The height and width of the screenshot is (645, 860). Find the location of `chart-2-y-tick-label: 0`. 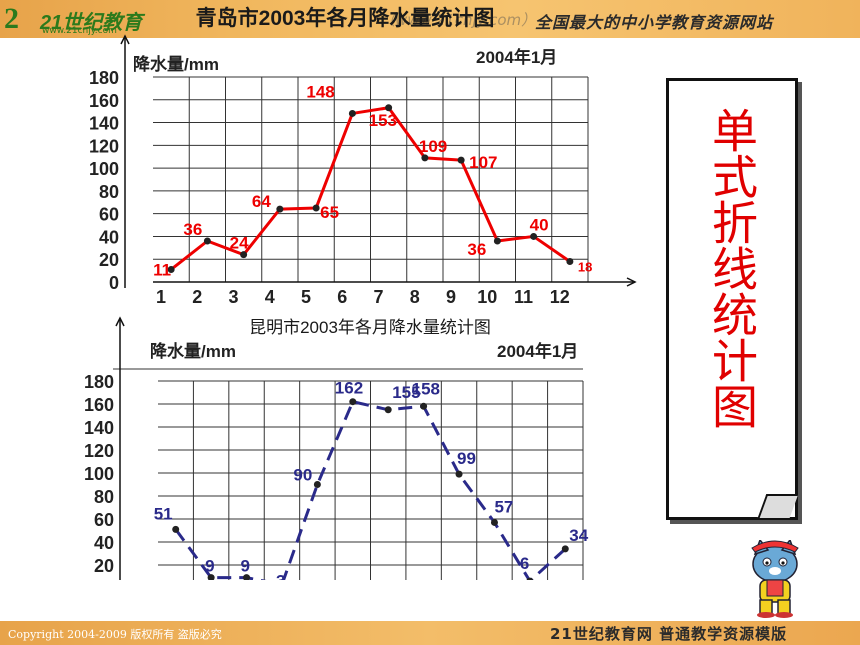

chart-2-y-tick-label: 0 is located at coordinates (109, 579).